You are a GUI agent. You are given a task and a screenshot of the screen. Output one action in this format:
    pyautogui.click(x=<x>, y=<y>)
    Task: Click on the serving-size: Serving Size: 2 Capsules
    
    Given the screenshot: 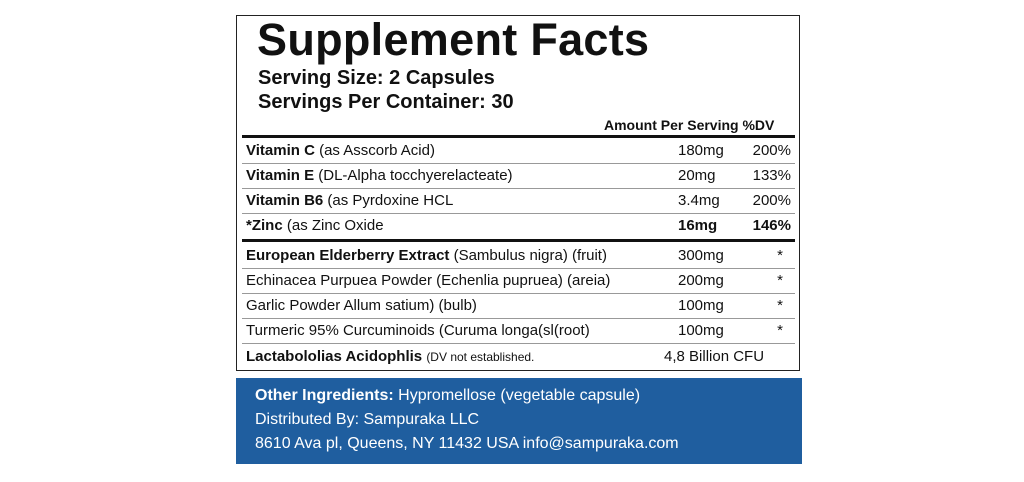 What is the action you would take?
    pyautogui.click(x=376, y=78)
    